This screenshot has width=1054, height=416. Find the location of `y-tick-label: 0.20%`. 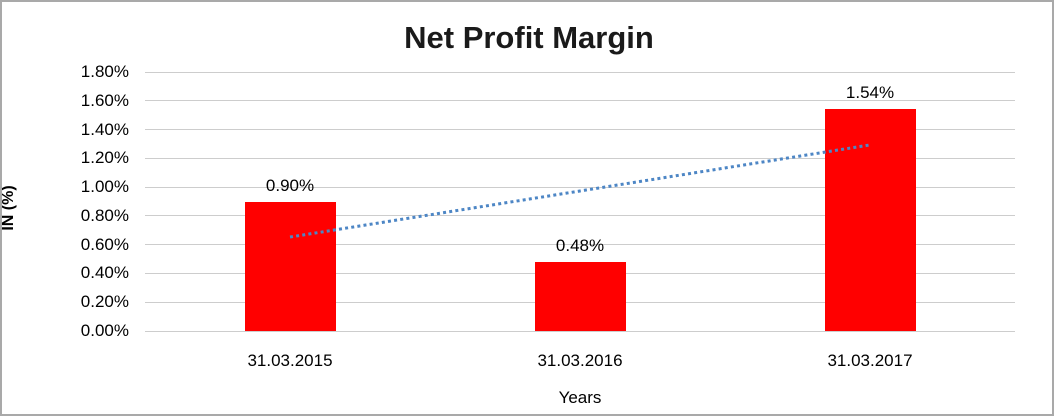

y-tick-label: 0.20% is located at coordinates (104, 302).